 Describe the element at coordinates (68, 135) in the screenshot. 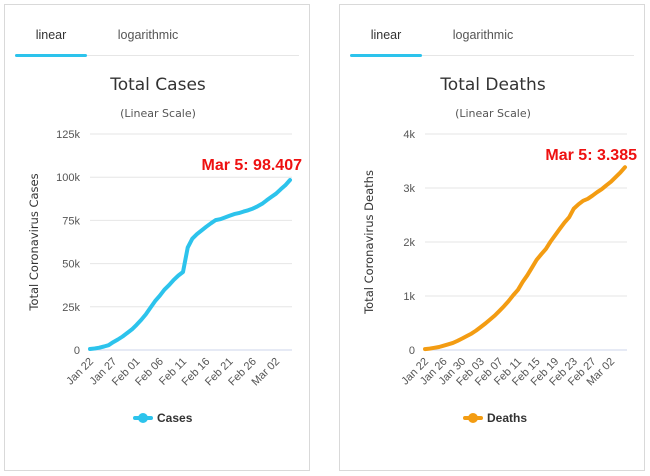

I see `y-tick-label: 125k` at that location.